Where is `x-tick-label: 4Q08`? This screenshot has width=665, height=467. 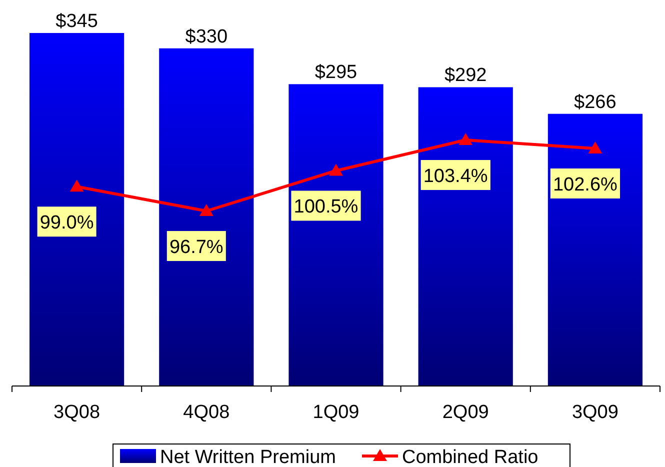
x-tick-label: 4Q08 is located at coordinates (206, 412).